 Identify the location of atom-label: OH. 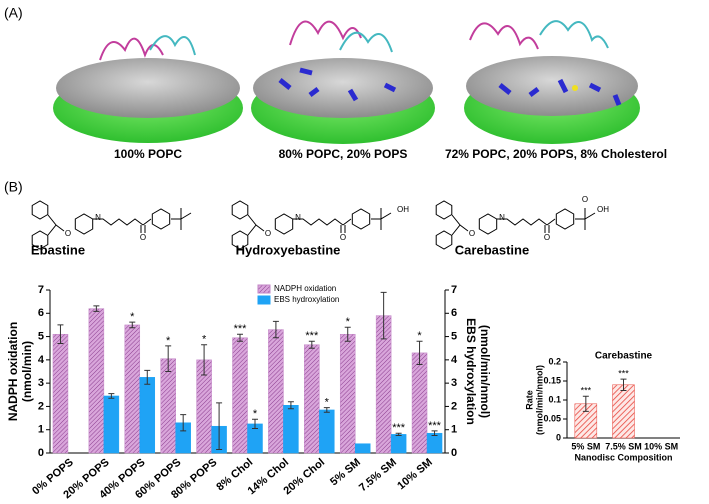
(403, 209).